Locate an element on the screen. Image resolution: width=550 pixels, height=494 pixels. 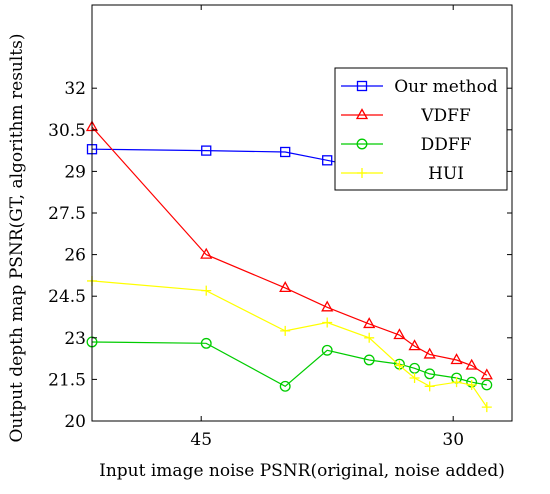
legend-box is located at coordinates (421, 129).